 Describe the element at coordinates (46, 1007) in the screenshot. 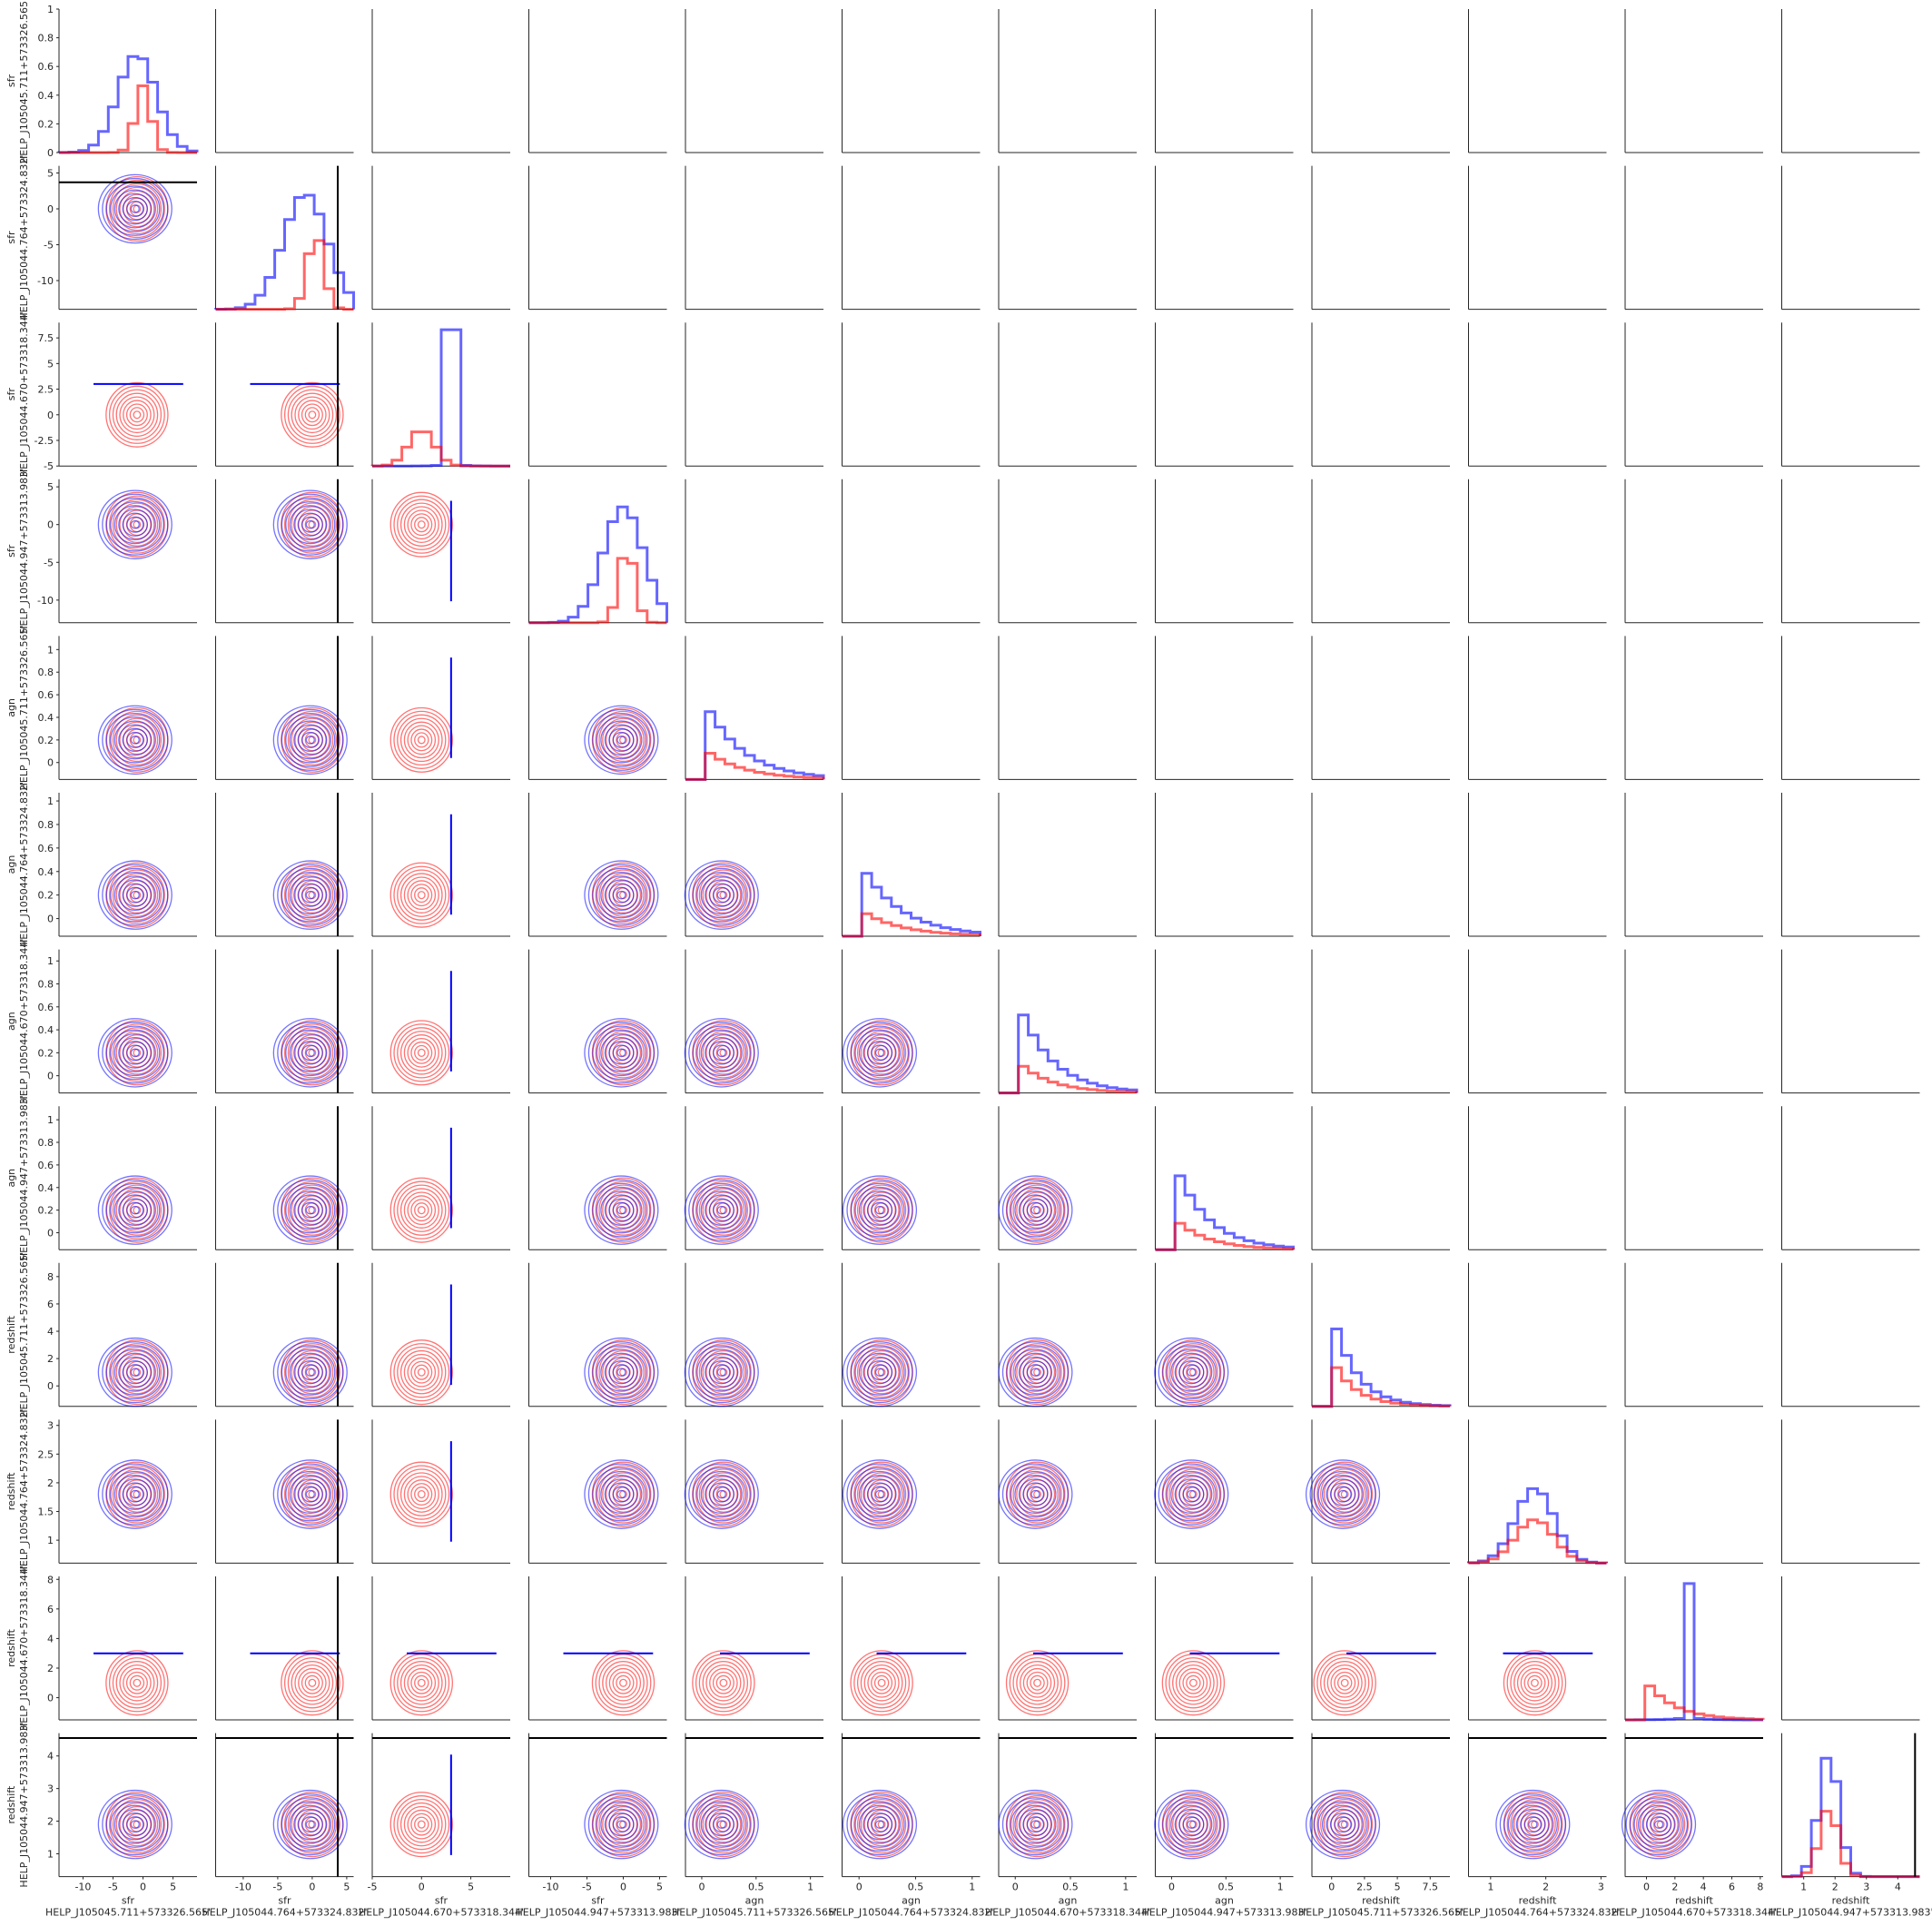

I see `y-tick-label: 0.6` at that location.